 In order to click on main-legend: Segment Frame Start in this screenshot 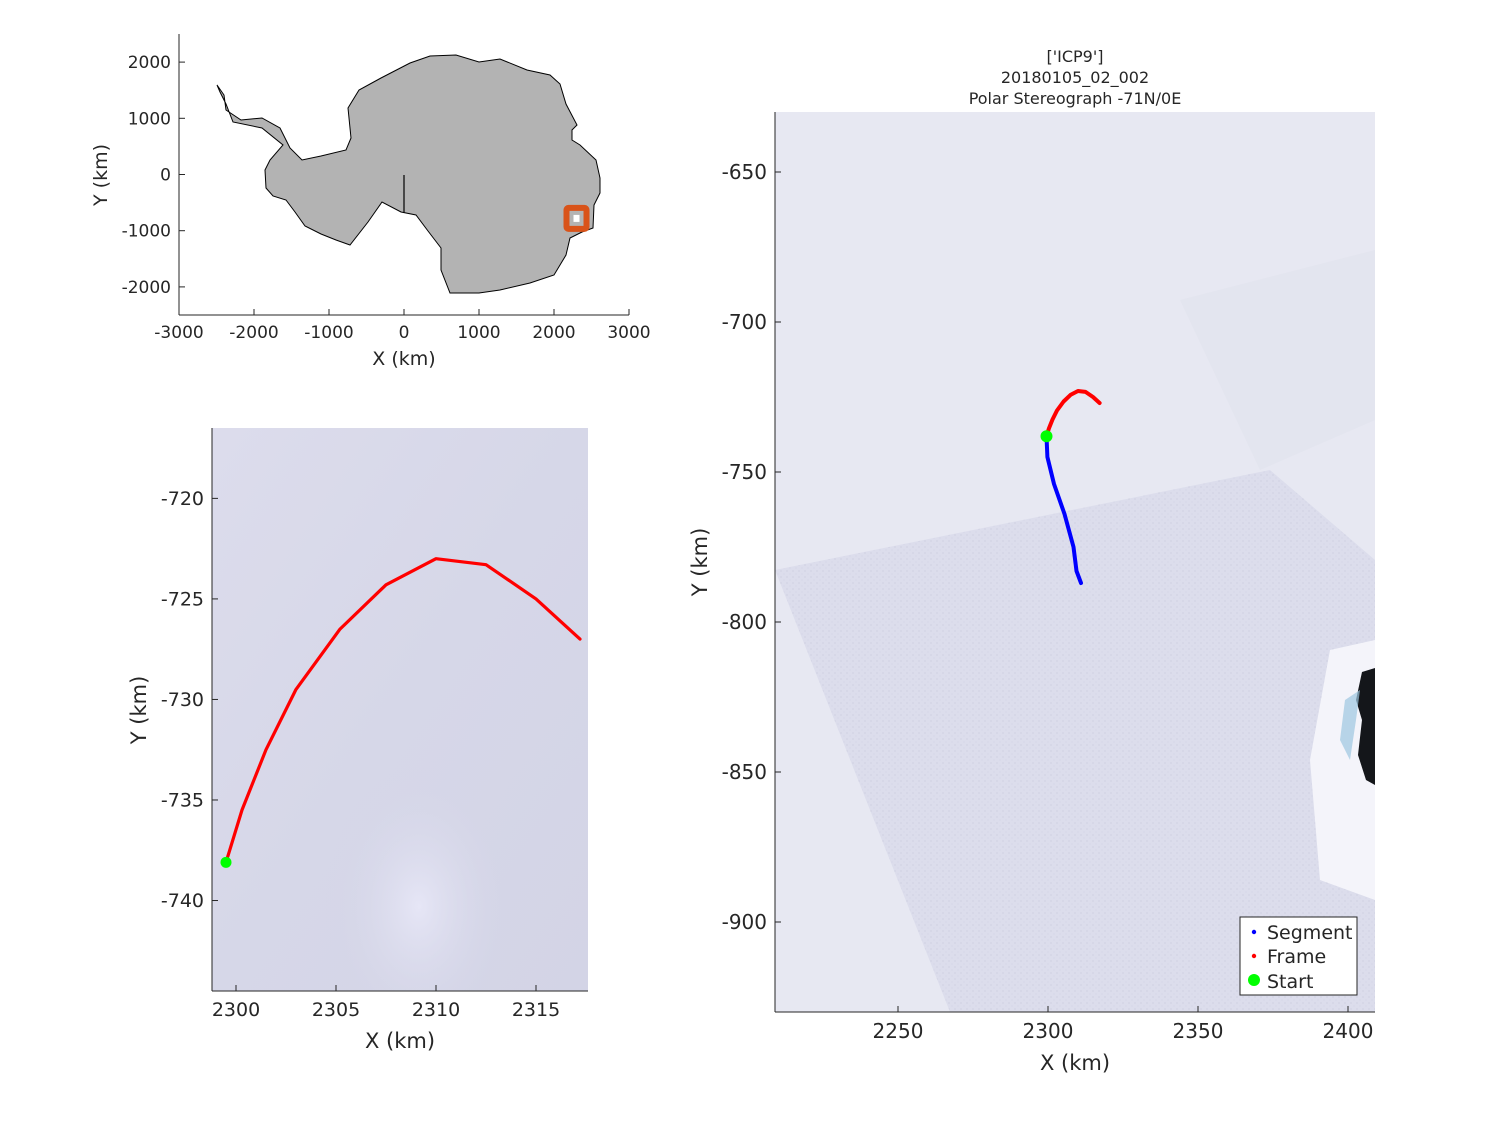, I will do `click(1298, 956)`.